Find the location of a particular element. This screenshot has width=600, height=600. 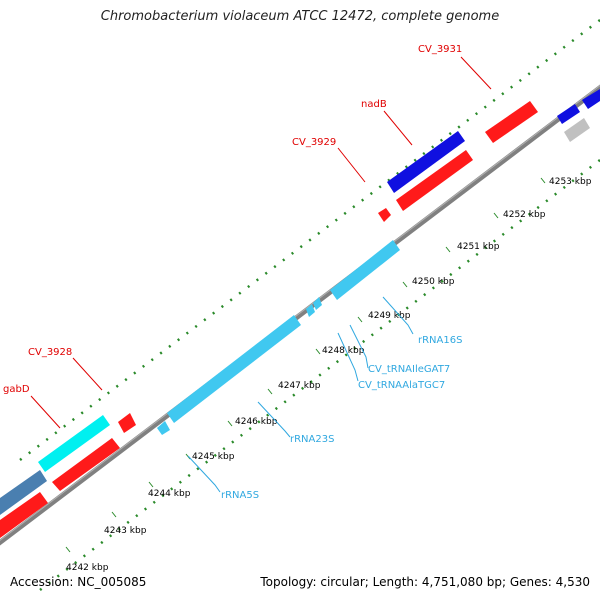

label-gabD: gabD is located at coordinates (16, 389).